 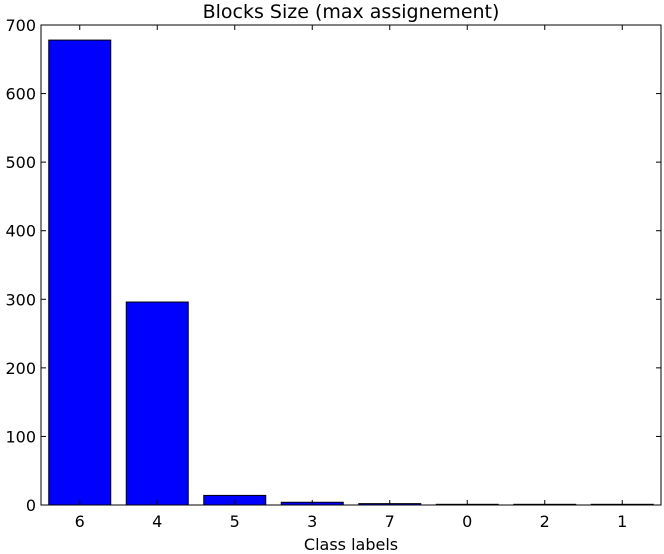 I want to click on y-tick-label: 700, so click(x=20, y=25).